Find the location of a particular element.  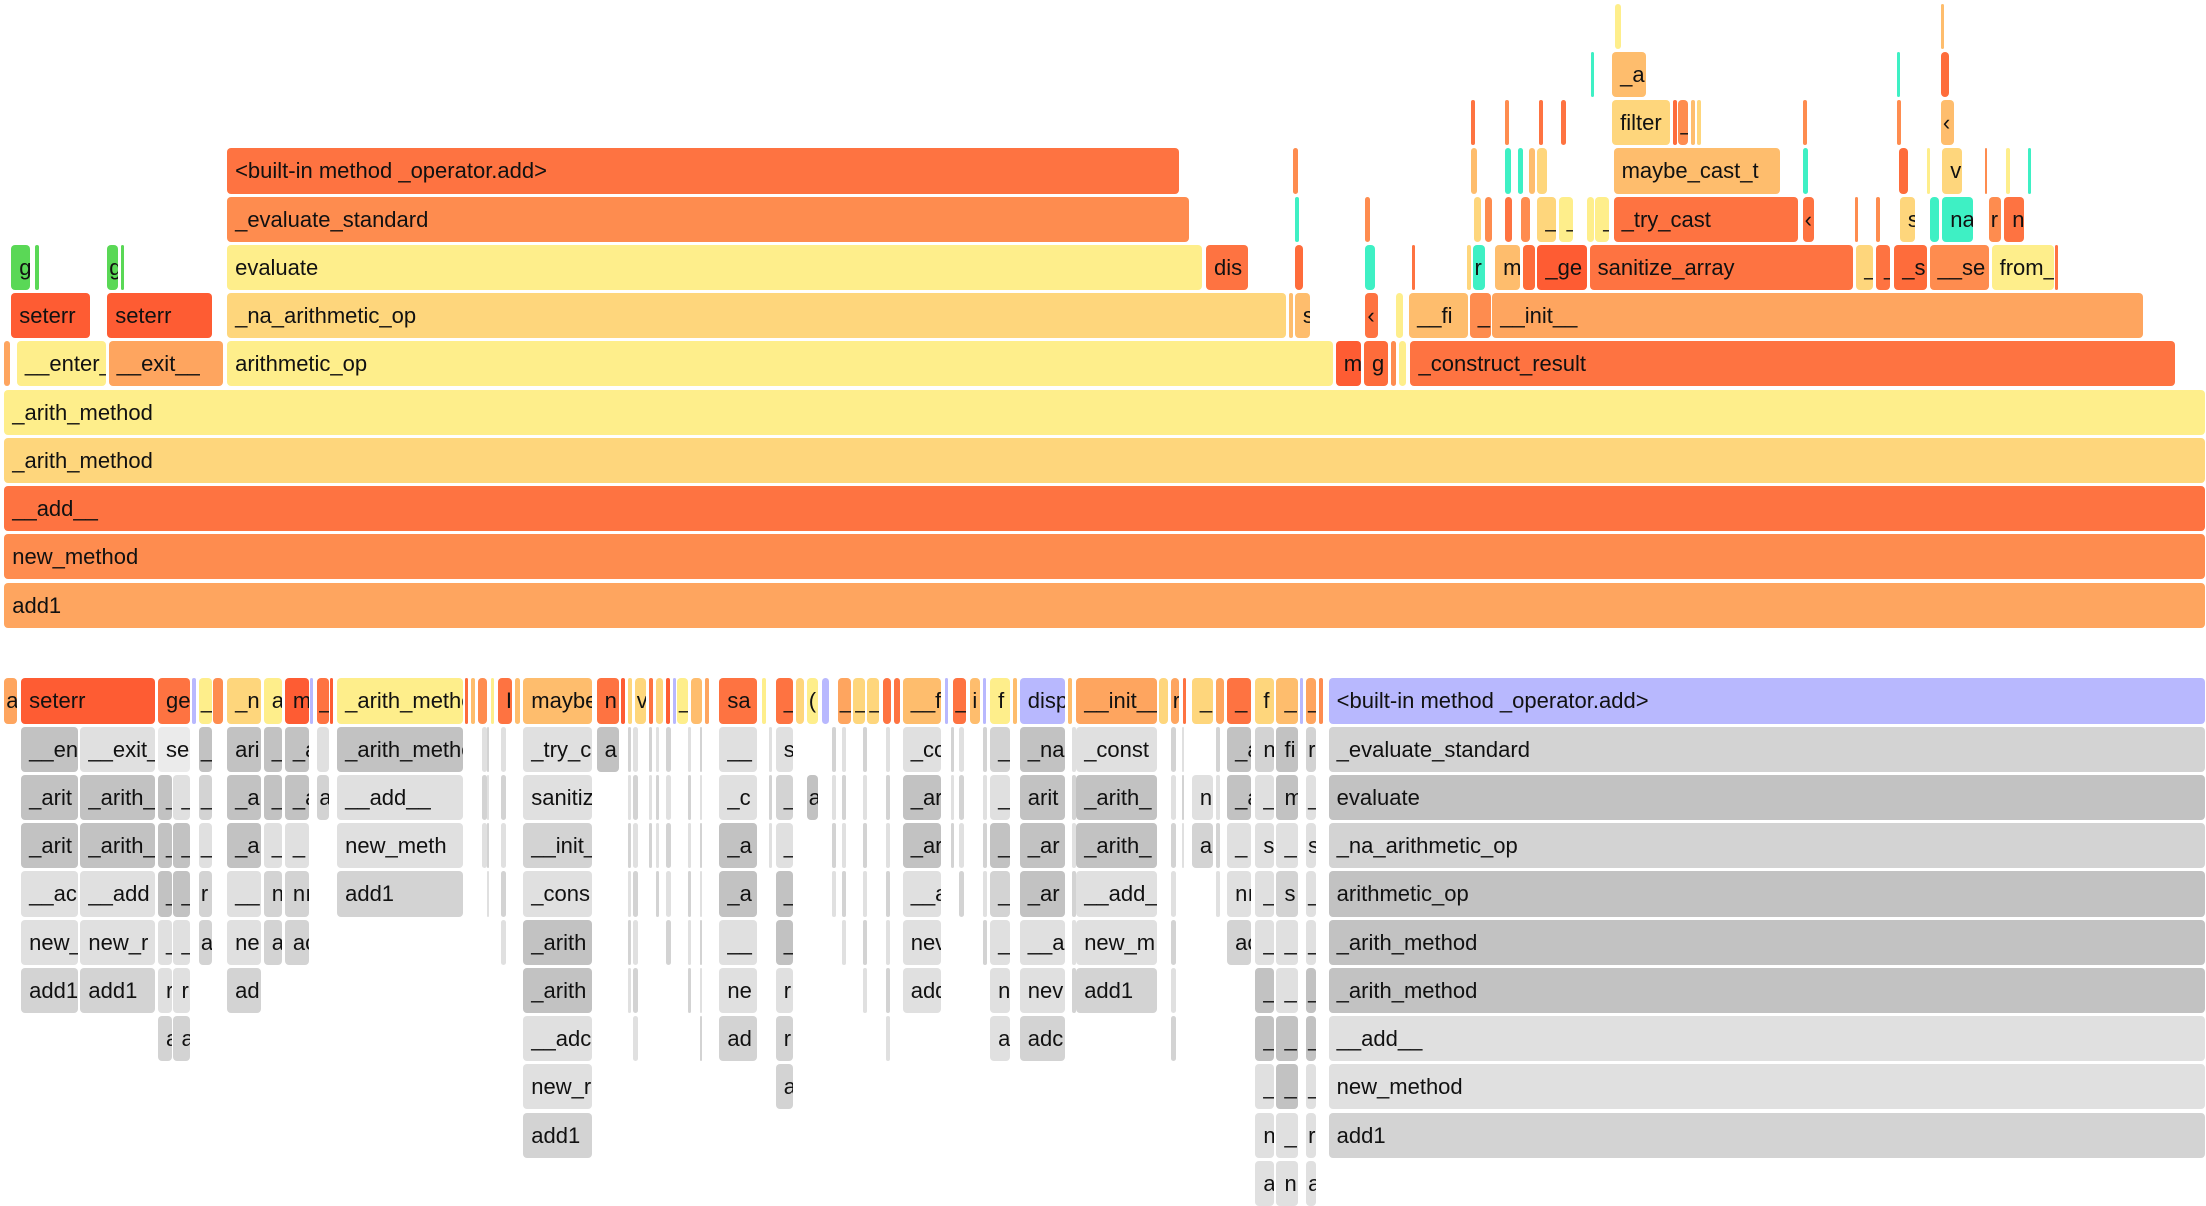

flame-frame: _try_c is located at coordinates (558, 749).